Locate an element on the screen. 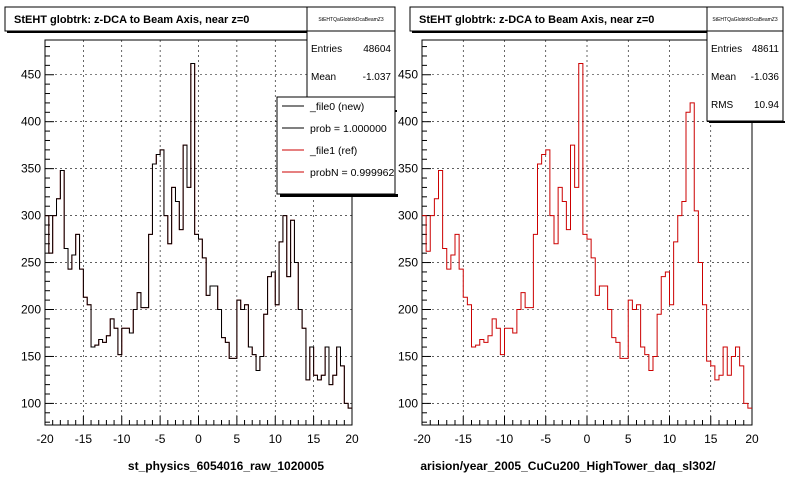 This screenshot has width=800, height=480. bottom-file-label: st_physics_6054016_raw_1020005 is located at coordinates (226, 466).